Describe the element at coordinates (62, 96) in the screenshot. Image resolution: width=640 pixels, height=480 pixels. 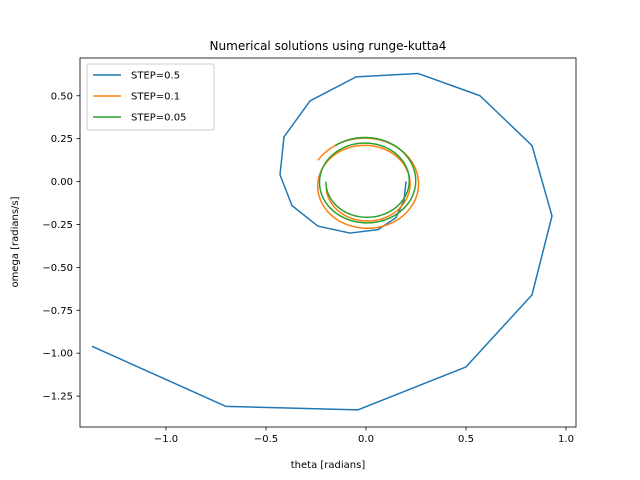
I see `y-tick-label: 0.50` at that location.